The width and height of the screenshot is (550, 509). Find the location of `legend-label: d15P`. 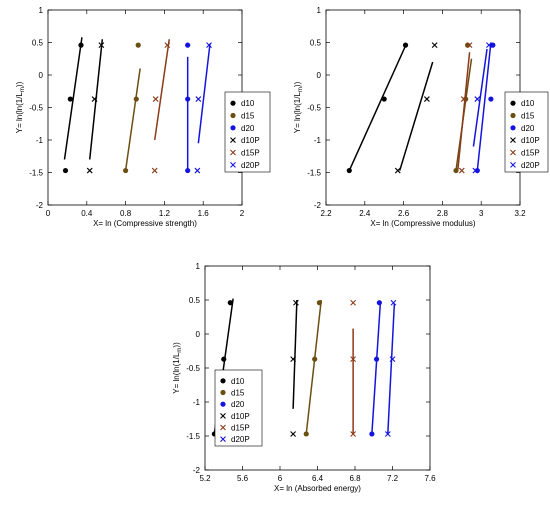

legend-label: d15P is located at coordinates (240, 428).